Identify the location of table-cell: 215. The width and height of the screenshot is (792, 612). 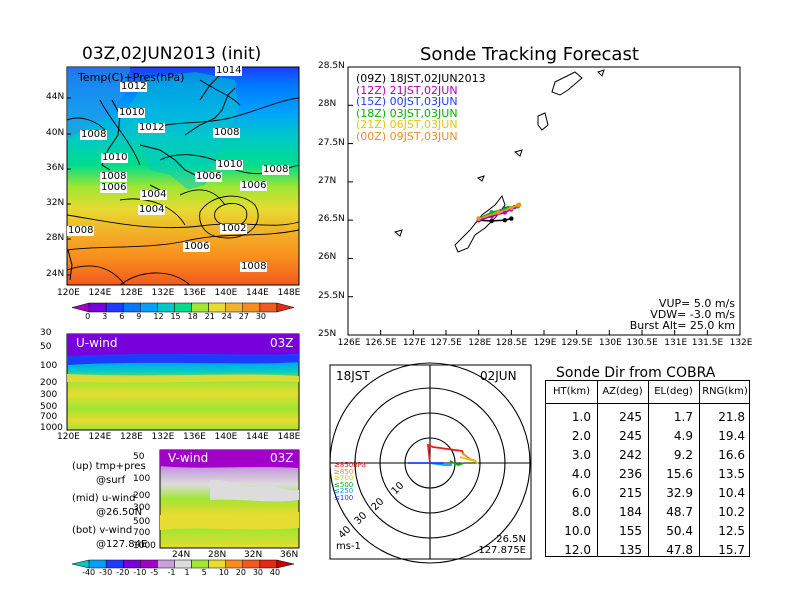
(630, 493).